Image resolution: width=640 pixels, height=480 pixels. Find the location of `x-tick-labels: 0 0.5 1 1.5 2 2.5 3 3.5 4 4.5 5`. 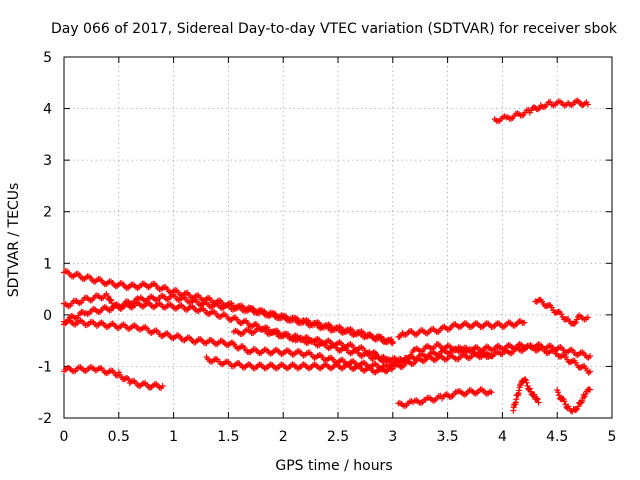

x-tick-labels: 0 0.5 1 1.5 2 2.5 3 3.5 4 4.5 5 is located at coordinates (338, 437).